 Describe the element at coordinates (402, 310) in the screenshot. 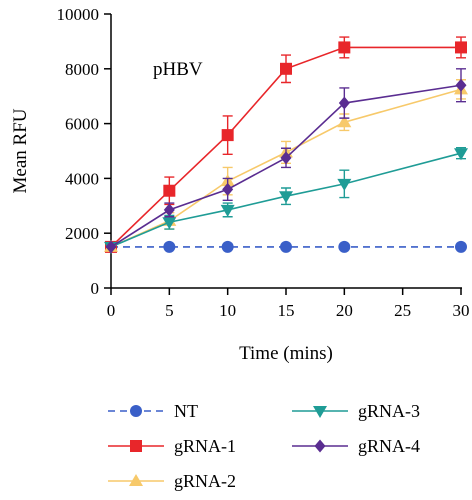

I see `x-tick-label: 25` at that location.